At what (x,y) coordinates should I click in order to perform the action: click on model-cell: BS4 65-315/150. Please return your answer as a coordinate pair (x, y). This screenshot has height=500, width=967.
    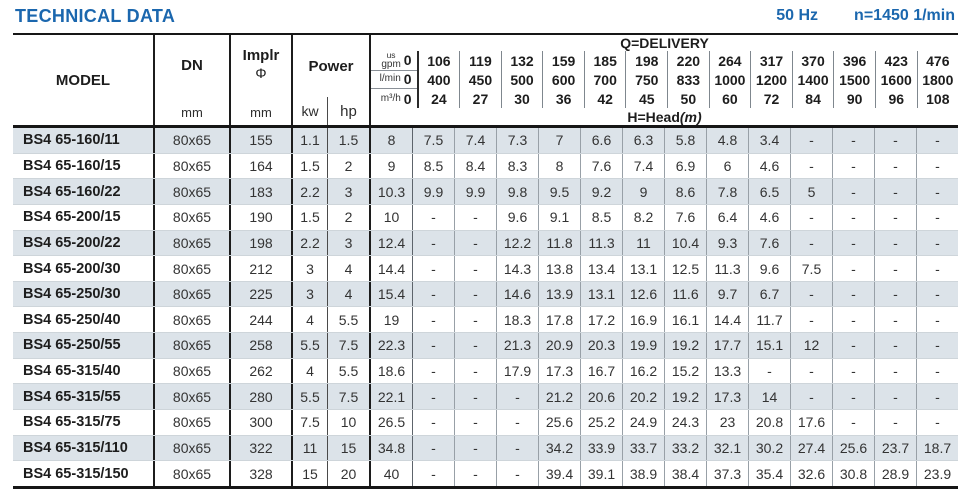
    Looking at the image, I should click on (84, 473).